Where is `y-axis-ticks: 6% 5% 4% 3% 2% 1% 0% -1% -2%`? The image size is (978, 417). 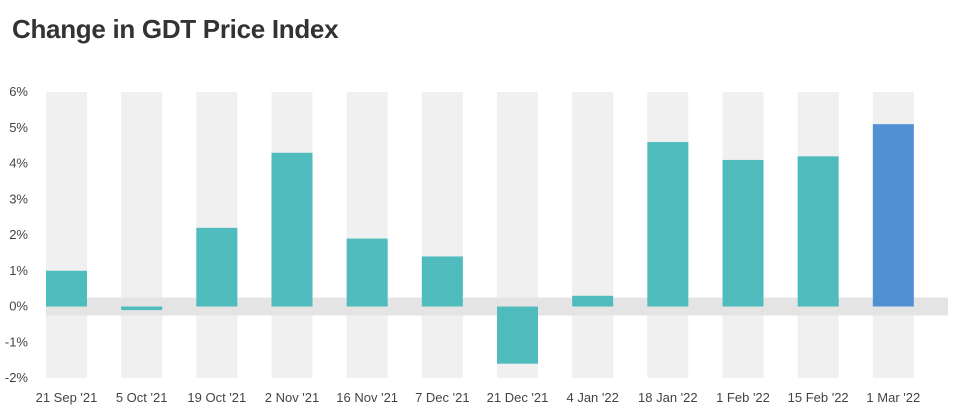 y-axis-ticks: 6% 5% 4% 3% 2% 1% 0% -1% -2% is located at coordinates (17, 234).